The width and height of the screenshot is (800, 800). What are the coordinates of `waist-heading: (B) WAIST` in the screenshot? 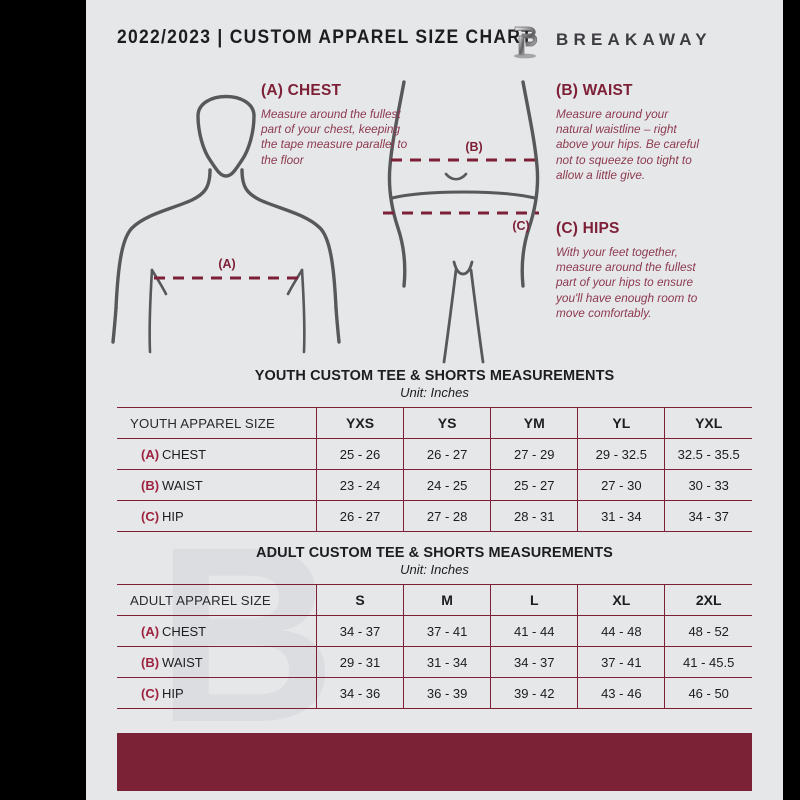 It's located at (594, 90).